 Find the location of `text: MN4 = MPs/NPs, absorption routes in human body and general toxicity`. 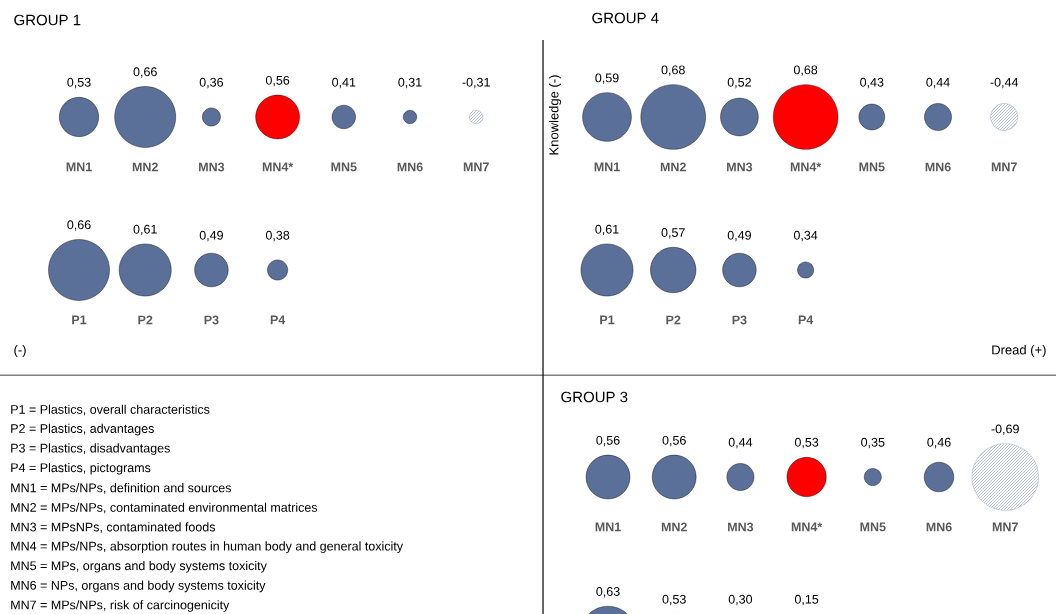

text: MN4 = MPs/NPs, absorption routes in human body and general toxicity is located at coordinates (207, 547).